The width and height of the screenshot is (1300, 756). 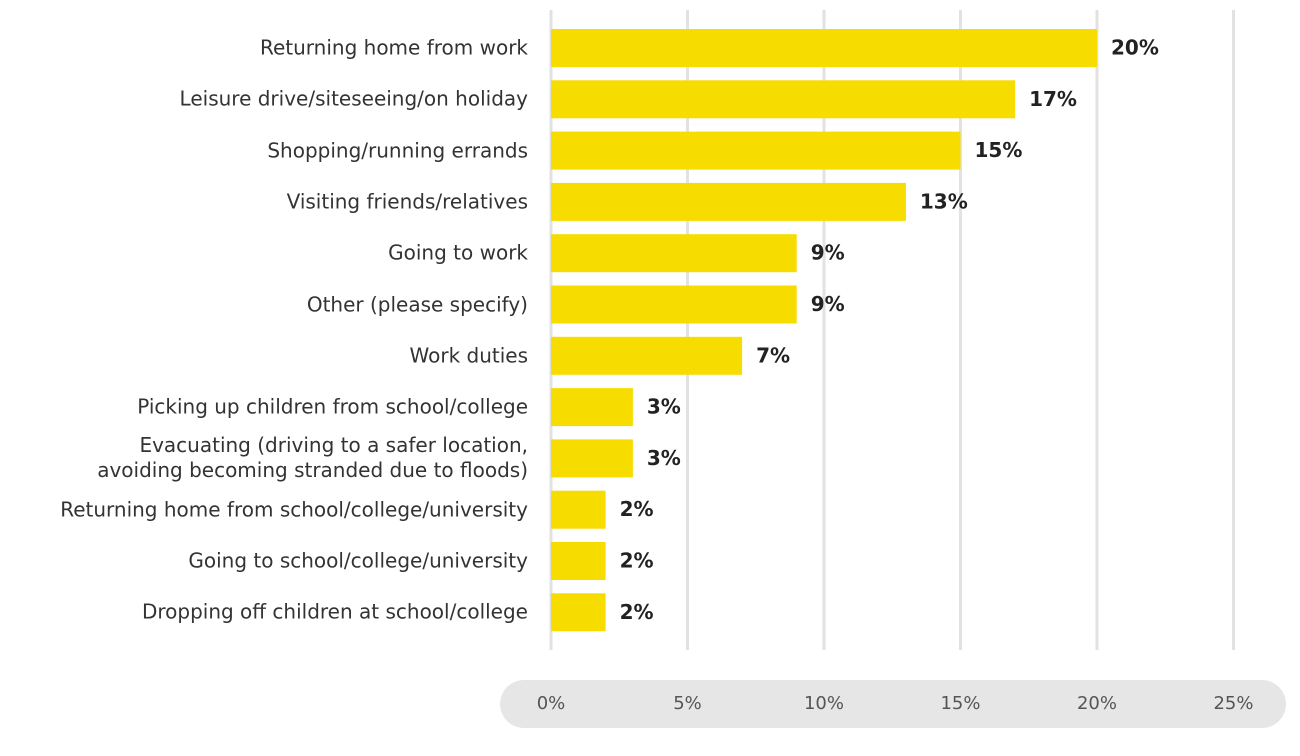 What do you see at coordinates (469, 355) in the screenshot?
I see `category-label: Work duties` at bounding box center [469, 355].